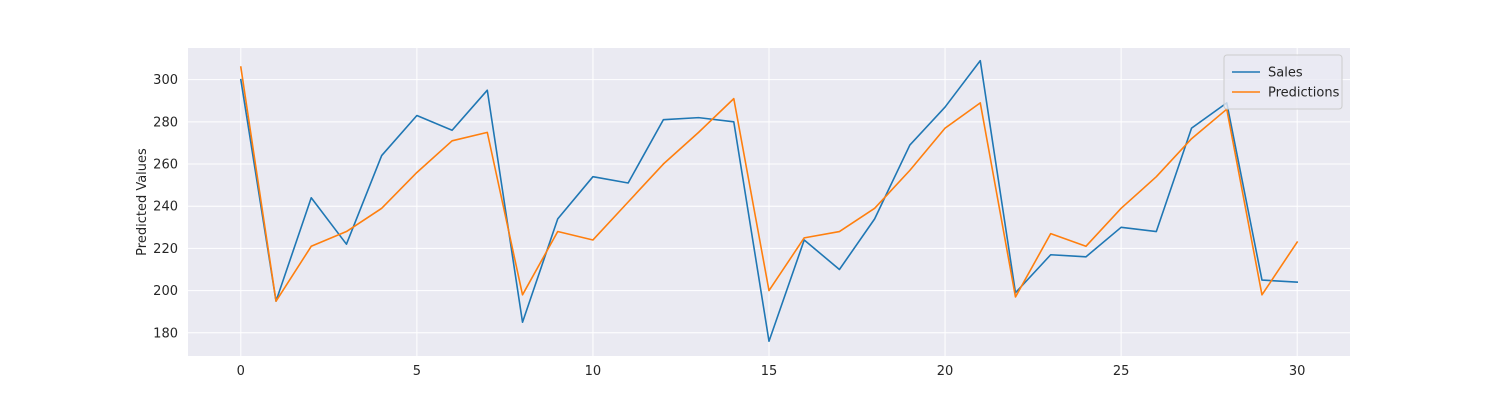 The height and width of the screenshot is (400, 1500). Describe the element at coordinates (165, 122) in the screenshot. I see `y-tick-label-5: 280` at that location.